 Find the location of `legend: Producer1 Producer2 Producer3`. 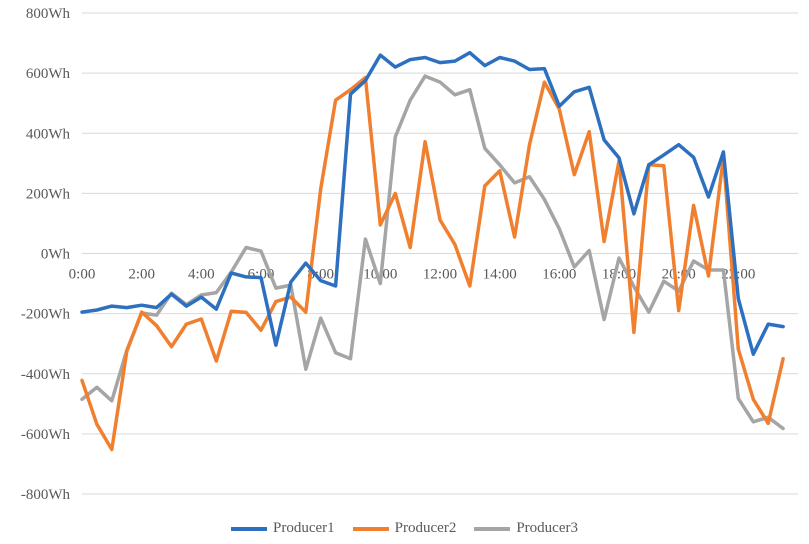

legend: Producer1 Producer2 Producer3 is located at coordinates (404, 528).